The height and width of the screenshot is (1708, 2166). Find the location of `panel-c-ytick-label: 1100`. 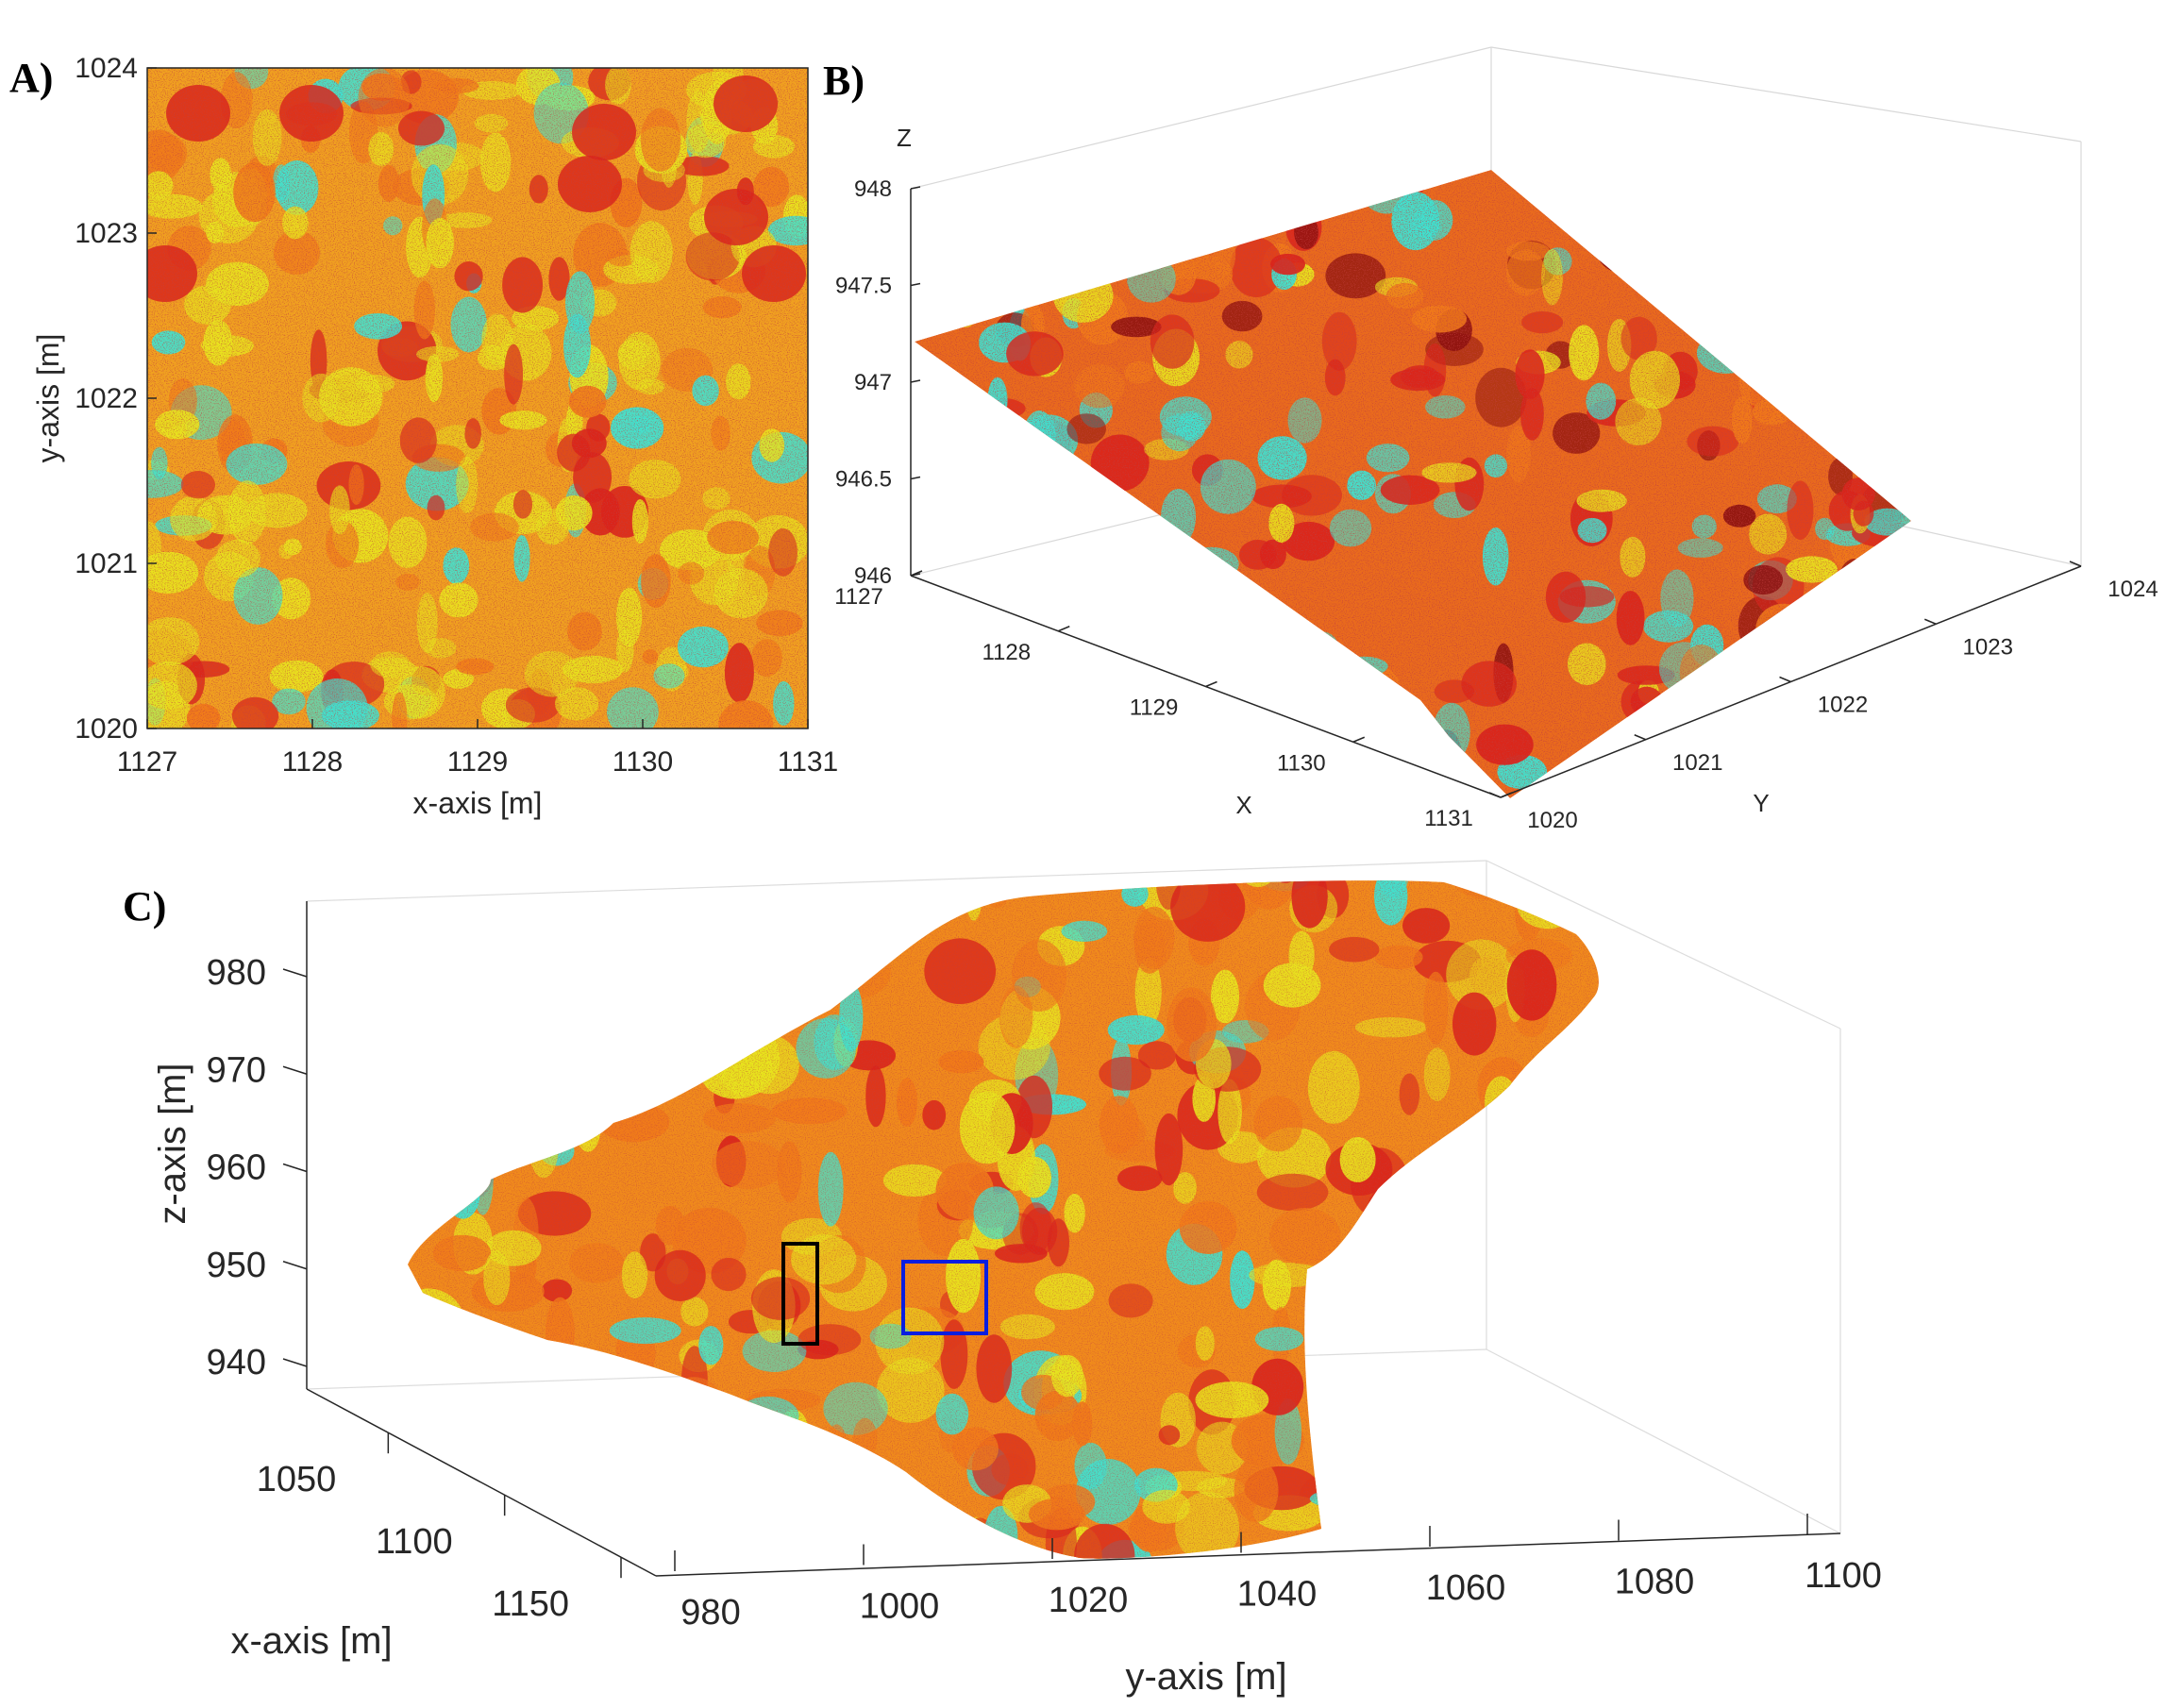

panel-c-ytick-label: 1100 is located at coordinates (1843, 1576).